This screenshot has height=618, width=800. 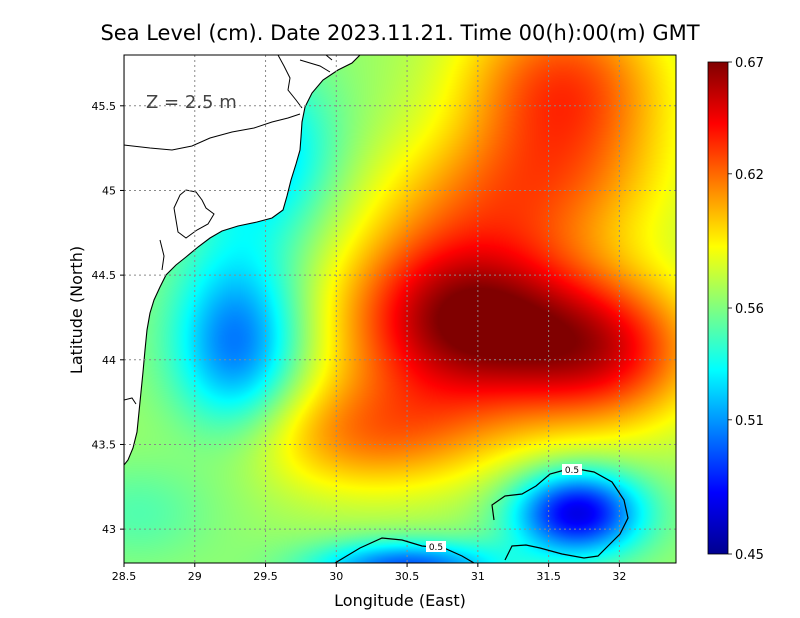 What do you see at coordinates (407, 576) in the screenshot?
I see `x-tick-label: 30.5` at bounding box center [407, 576].